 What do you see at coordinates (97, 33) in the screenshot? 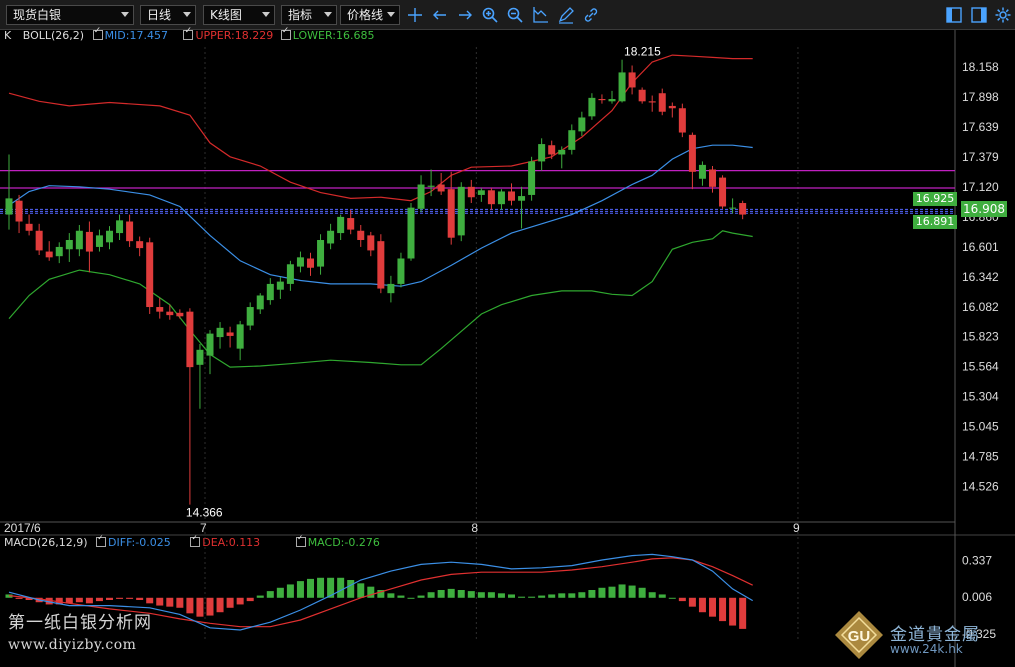
I see `mid-checkbox` at bounding box center [97, 33].